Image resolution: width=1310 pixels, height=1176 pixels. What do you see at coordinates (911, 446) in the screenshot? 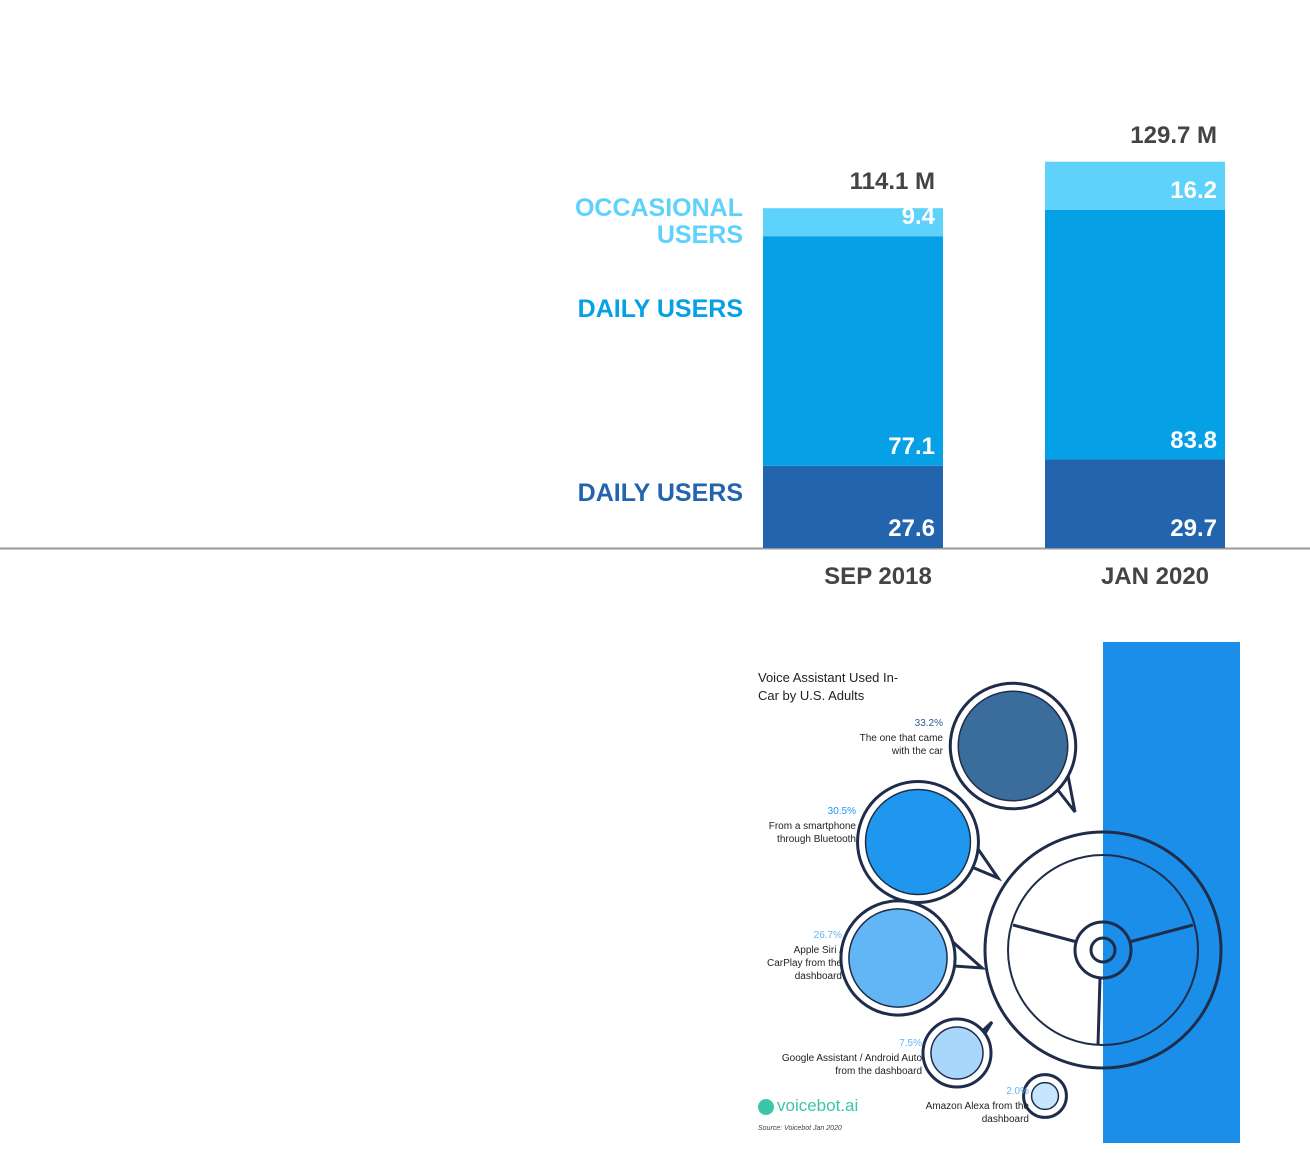
I see `value-label: 77.1` at bounding box center [911, 446].